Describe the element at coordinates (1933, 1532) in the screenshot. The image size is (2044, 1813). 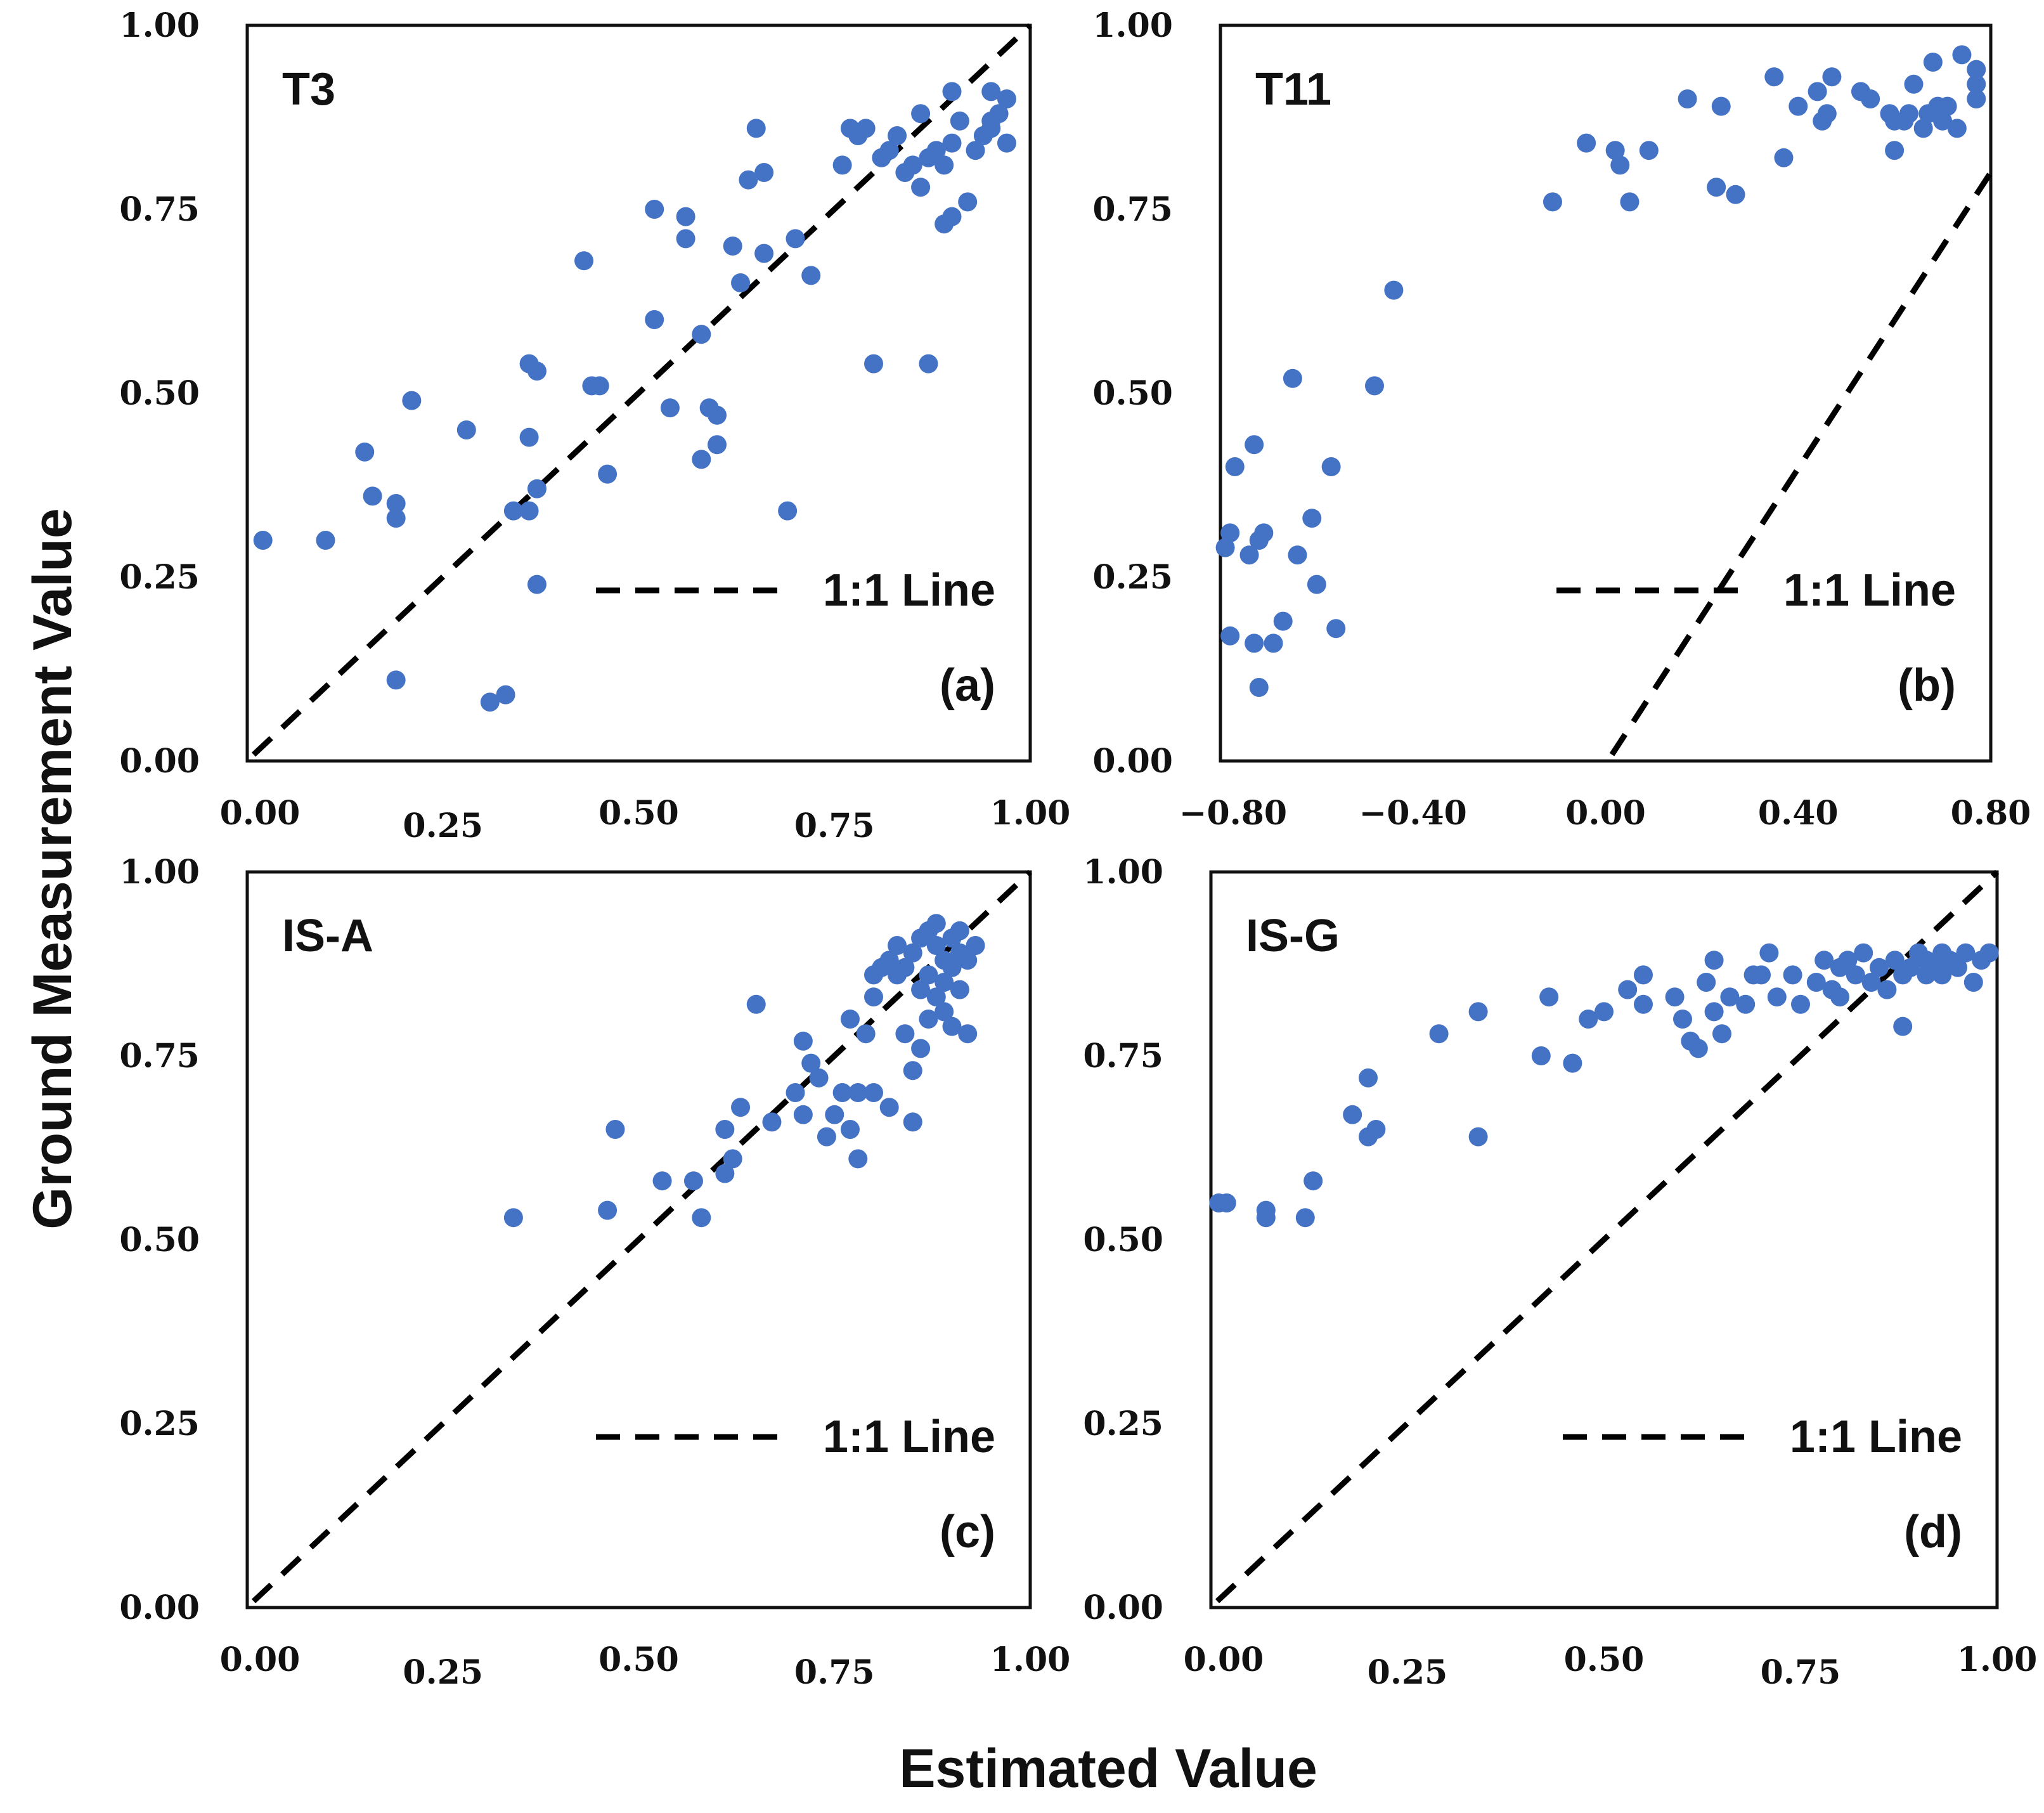
I see `panel-label: (d)` at that location.